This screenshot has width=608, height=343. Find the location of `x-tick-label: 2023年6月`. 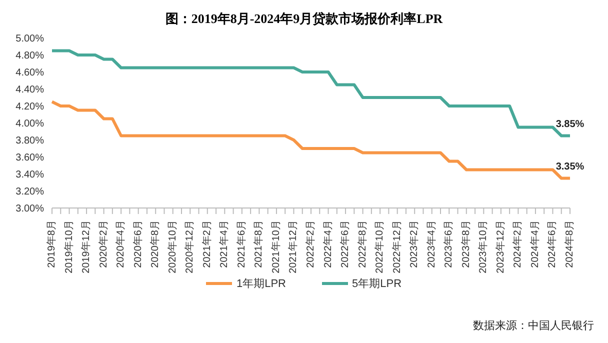

x-tick-label: 2023年6月 is located at coordinates (448, 244).